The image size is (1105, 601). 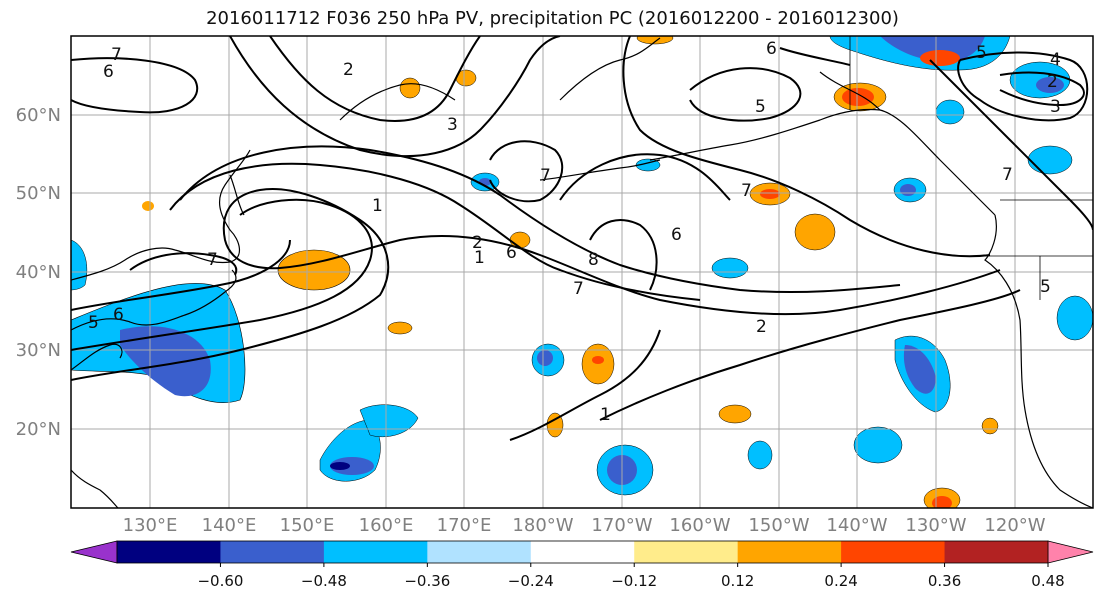 I want to click on lon-tick-label: 180°W, so click(x=542, y=525).